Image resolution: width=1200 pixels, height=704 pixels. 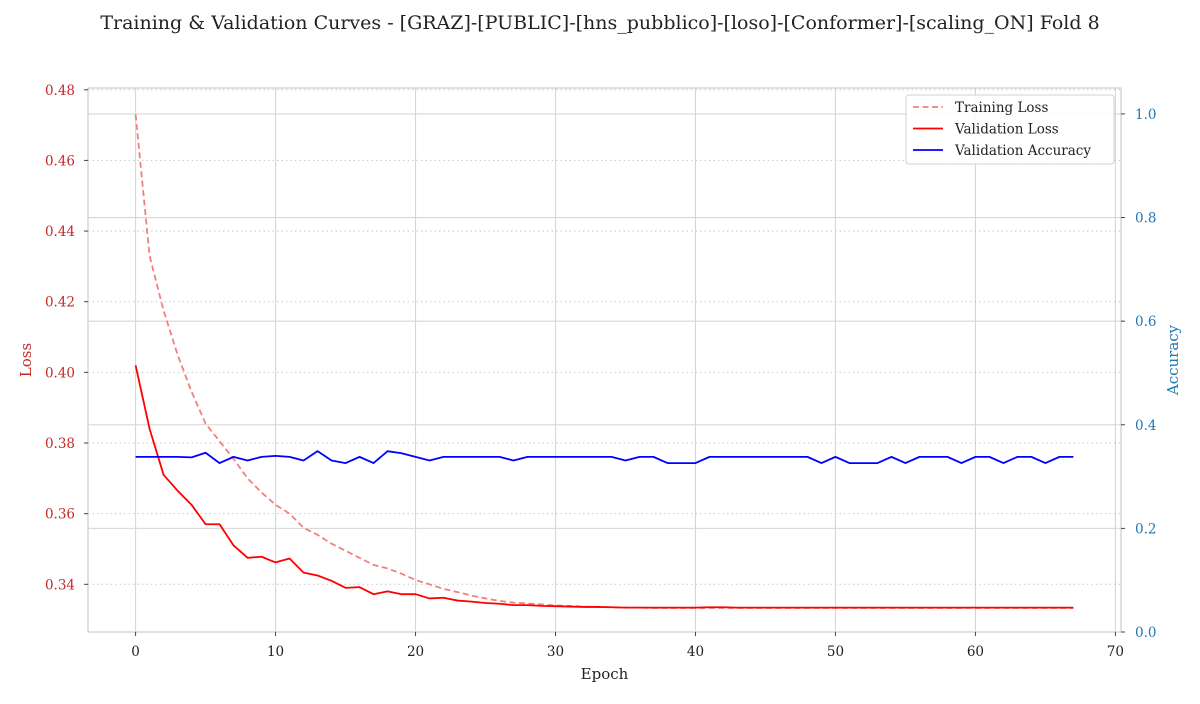 What do you see at coordinates (26, 360) in the screenshot?
I see `y-axis-label: Loss` at bounding box center [26, 360].